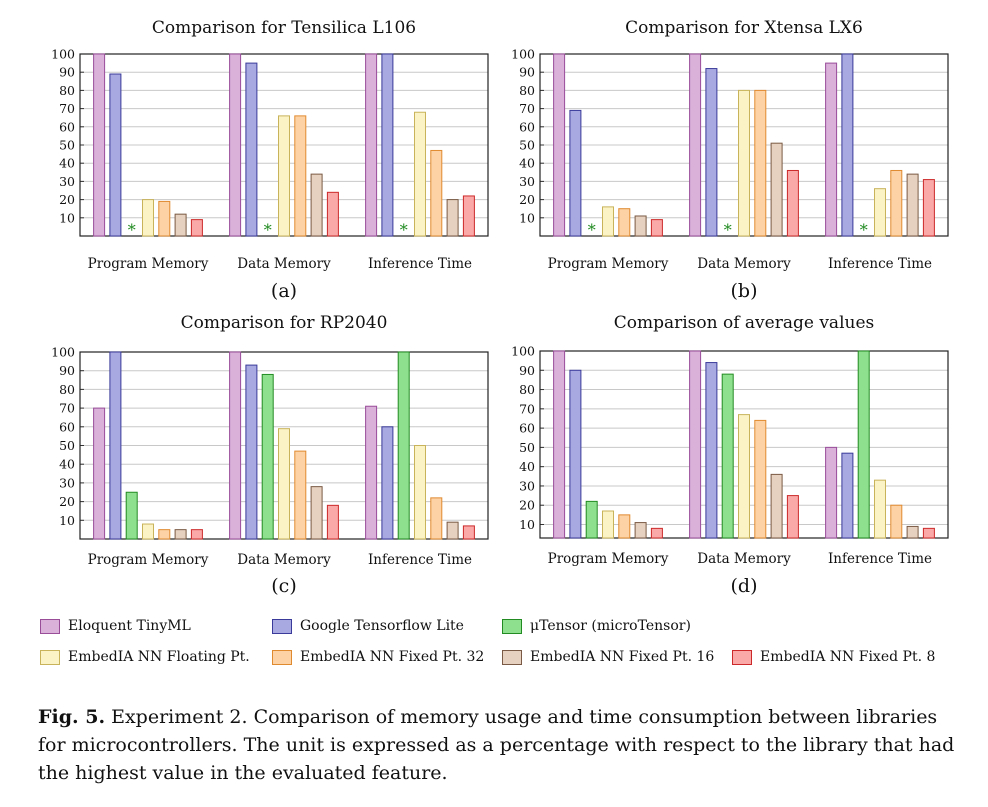 This screenshot has width=988, height=807. I want to click on legend-item-embedia-fixed16: EmbedIA NN Fixed Pt. 16, so click(608, 657).